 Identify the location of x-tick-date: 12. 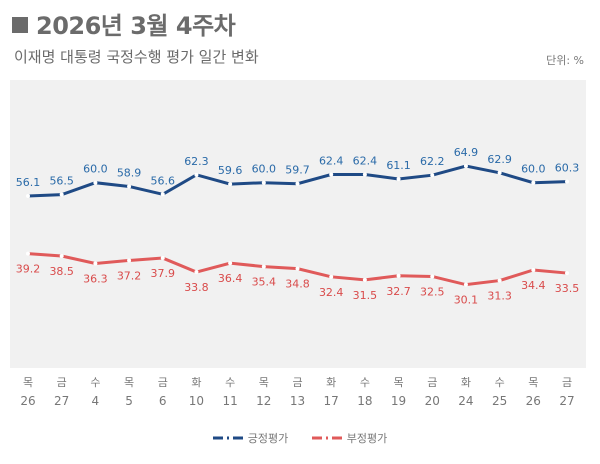
(263, 401).